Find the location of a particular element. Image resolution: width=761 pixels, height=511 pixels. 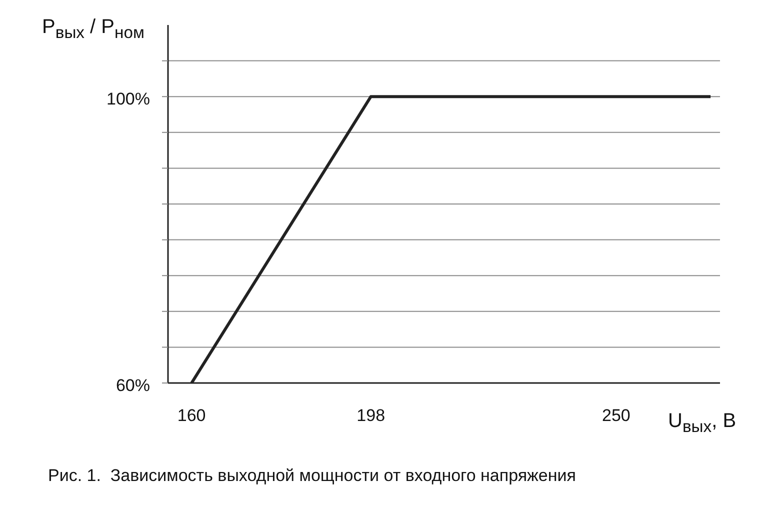

text: Рис. 1. Зависимость выходной мощности от входного напряжения is located at coordinates (312, 476).